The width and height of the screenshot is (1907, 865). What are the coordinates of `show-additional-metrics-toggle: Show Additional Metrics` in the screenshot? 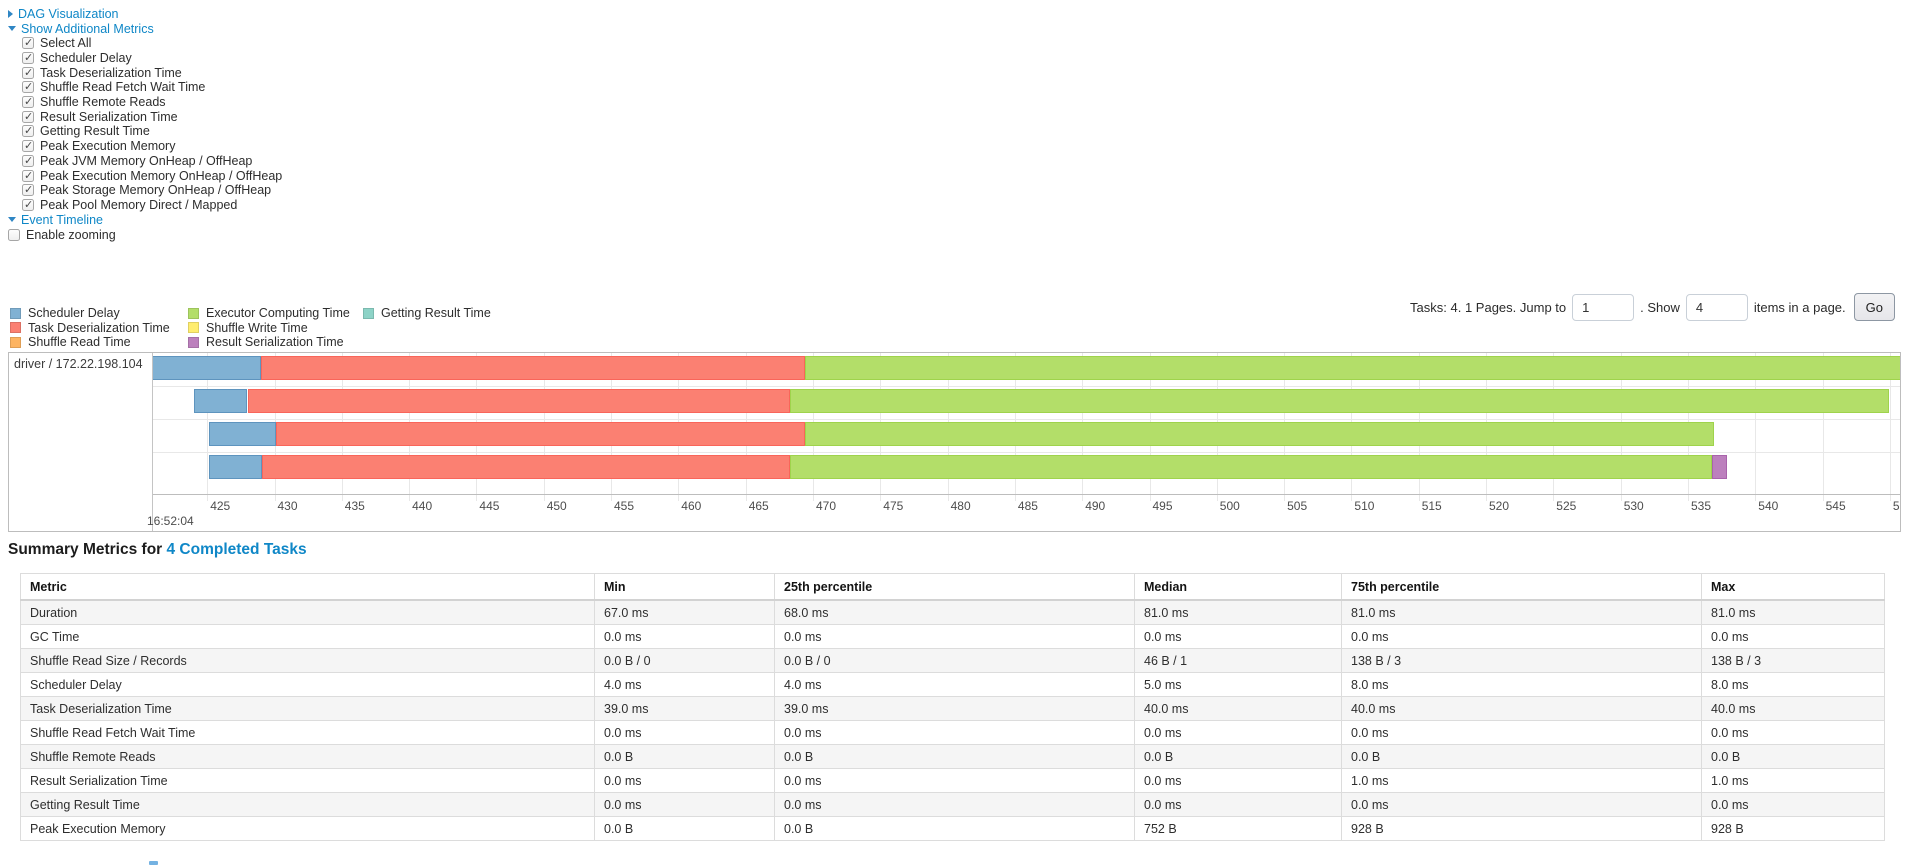 It's located at (145, 28).